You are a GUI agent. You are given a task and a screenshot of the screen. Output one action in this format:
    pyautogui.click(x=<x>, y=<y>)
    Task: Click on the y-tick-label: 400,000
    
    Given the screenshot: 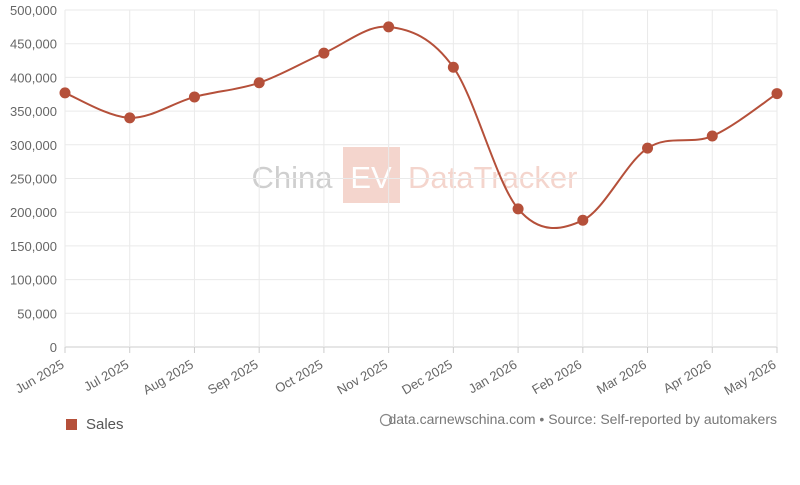 What is the action you would take?
    pyautogui.click(x=33, y=77)
    